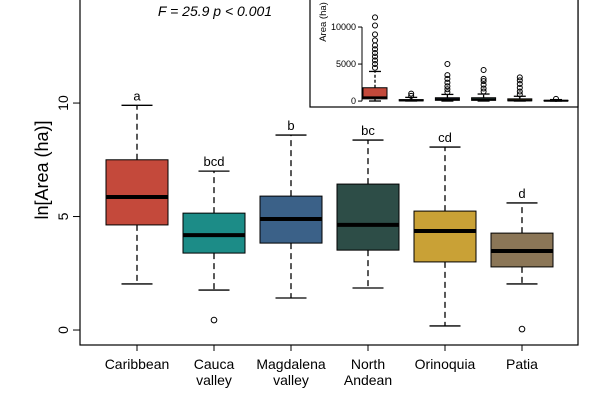 This screenshot has height=400, width=600. I want to click on inset-frame, so click(444, 54).